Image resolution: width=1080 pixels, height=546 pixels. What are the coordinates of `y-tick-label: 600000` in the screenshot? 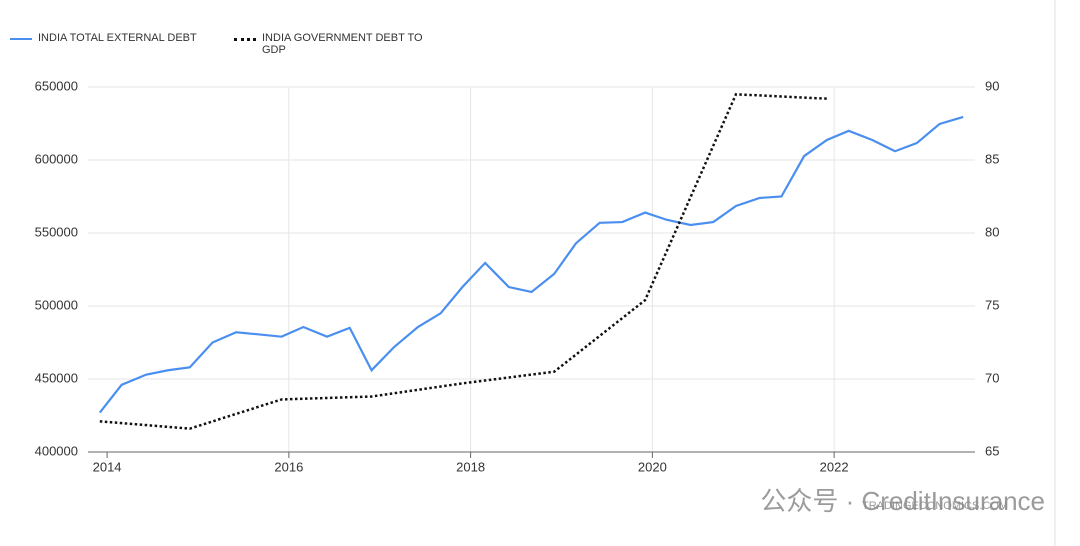 It's located at (56, 158).